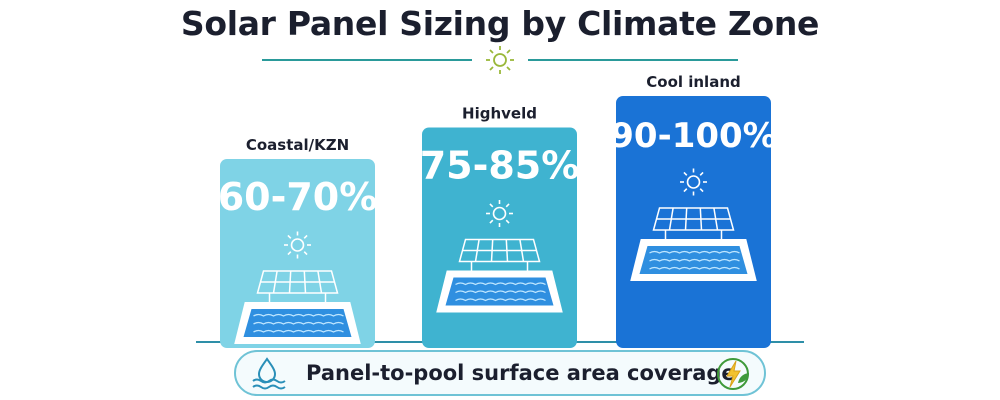  Describe the element at coordinates (298, 197) in the screenshot. I see `value-label: 60-70%` at that location.